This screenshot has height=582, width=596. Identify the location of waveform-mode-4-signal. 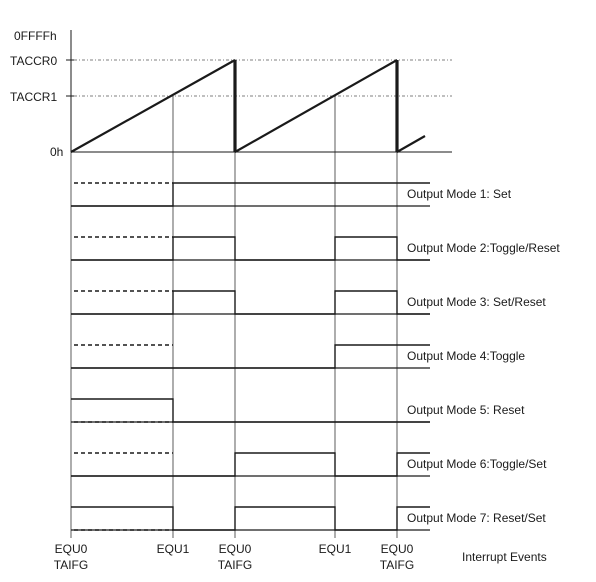
(250, 356).